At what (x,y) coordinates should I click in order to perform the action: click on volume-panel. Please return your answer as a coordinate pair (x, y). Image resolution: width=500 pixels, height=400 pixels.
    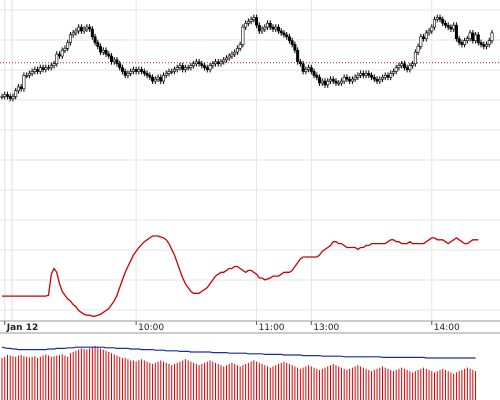
    Looking at the image, I should click on (239, 373).